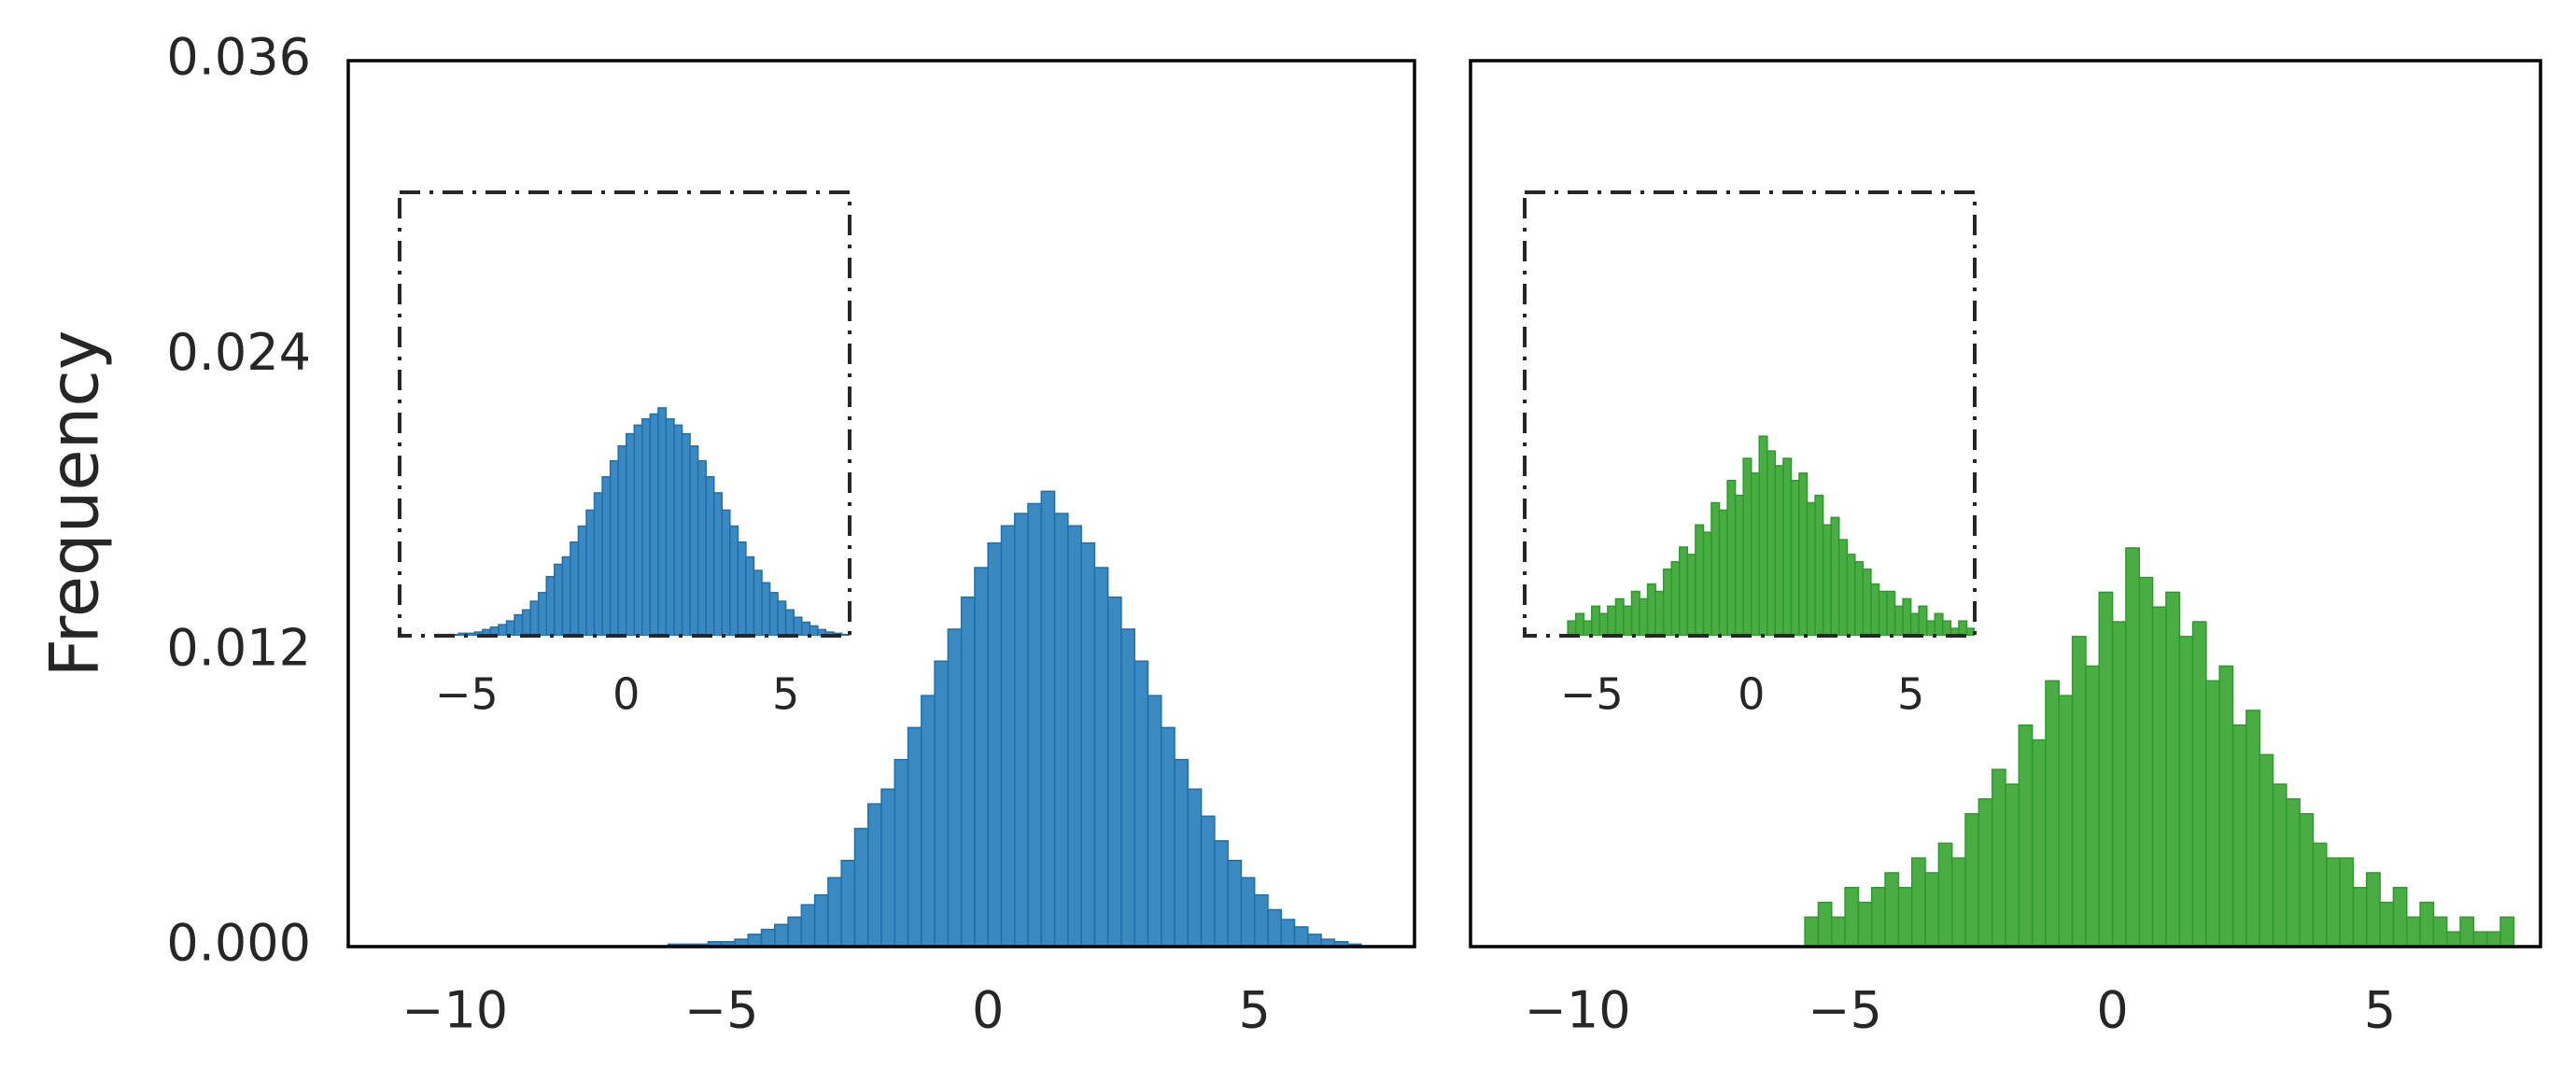  I want to click on inset-frame, so click(625, 414).